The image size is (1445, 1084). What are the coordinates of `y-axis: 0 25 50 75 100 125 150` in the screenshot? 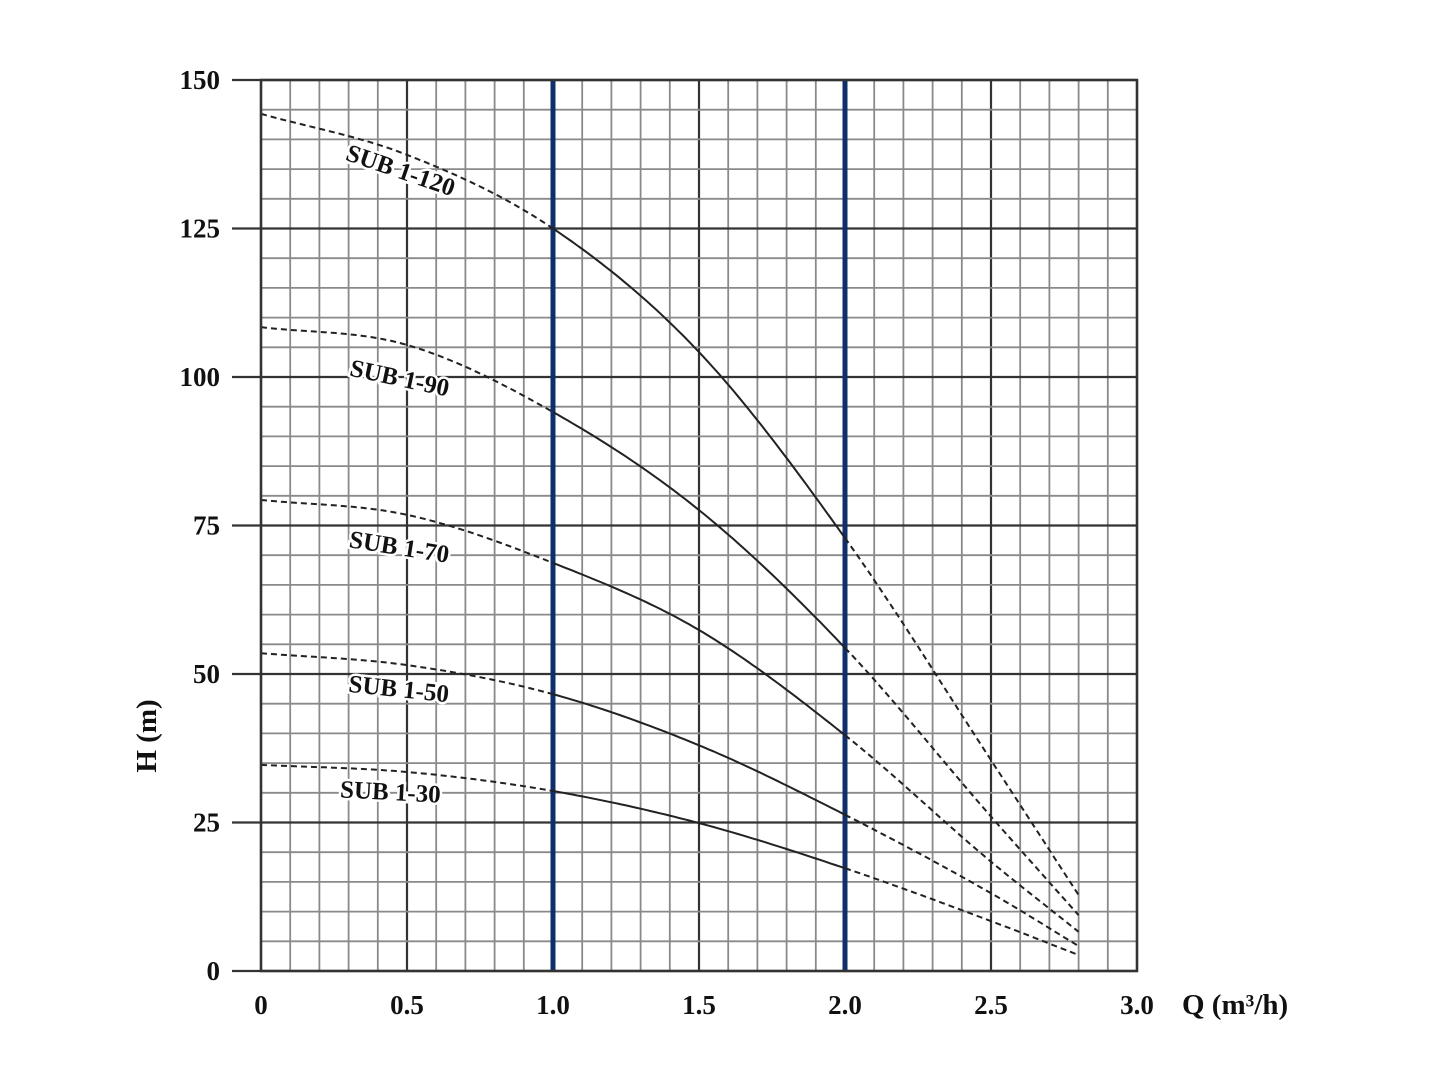 It's located at (200, 525).